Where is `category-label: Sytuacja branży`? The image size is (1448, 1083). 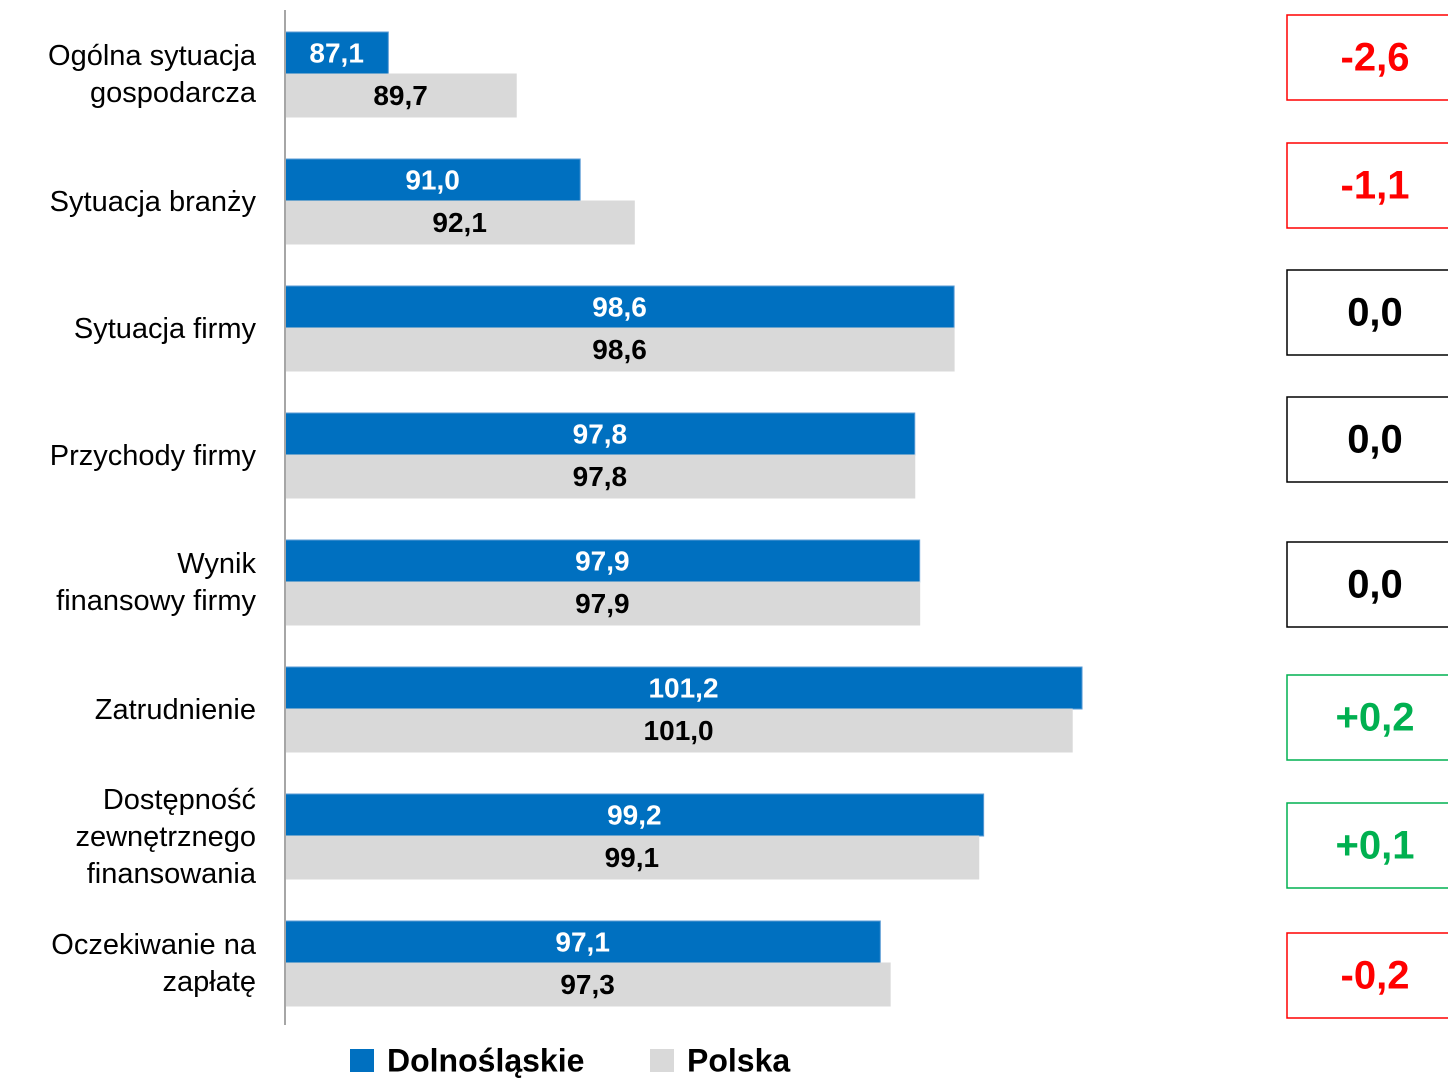 category-label: Sytuacja branży is located at coordinates (152, 201).